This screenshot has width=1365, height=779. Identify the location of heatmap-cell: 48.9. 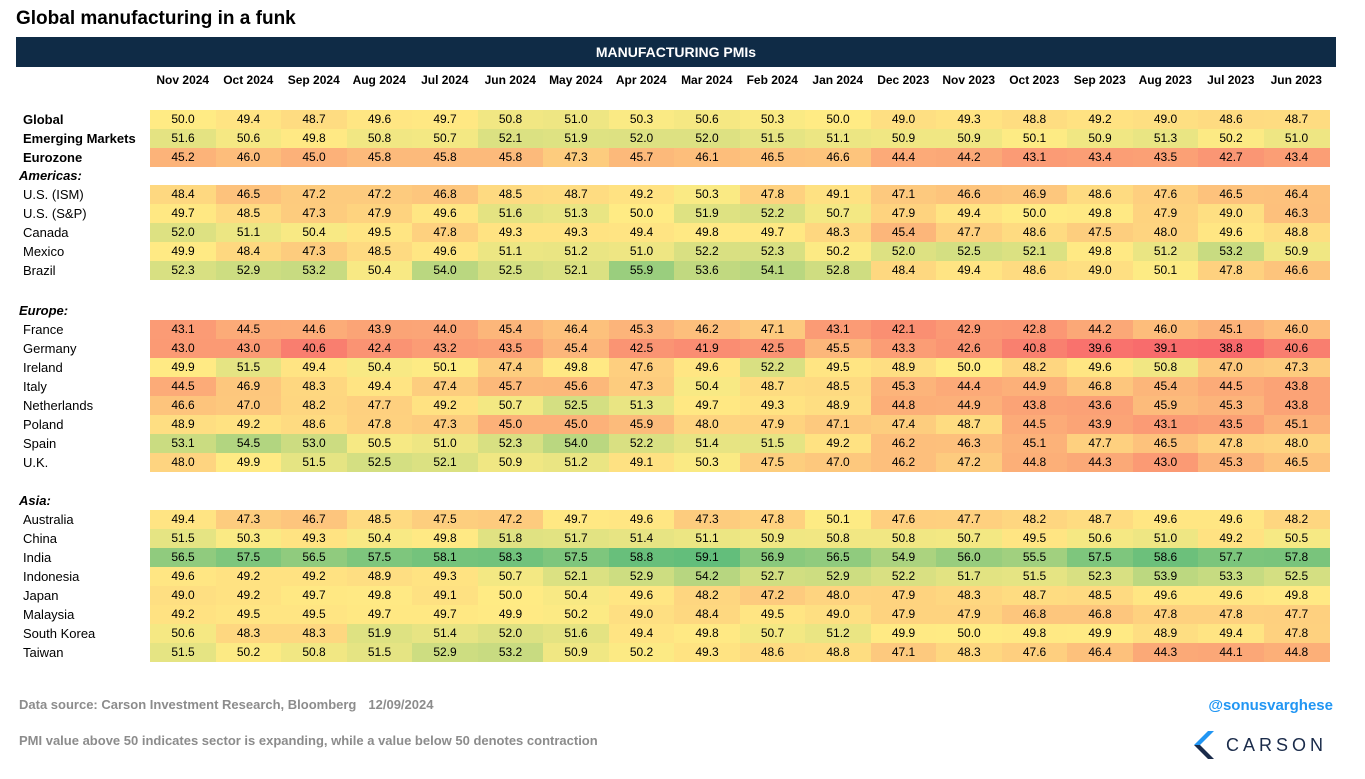
(838, 405).